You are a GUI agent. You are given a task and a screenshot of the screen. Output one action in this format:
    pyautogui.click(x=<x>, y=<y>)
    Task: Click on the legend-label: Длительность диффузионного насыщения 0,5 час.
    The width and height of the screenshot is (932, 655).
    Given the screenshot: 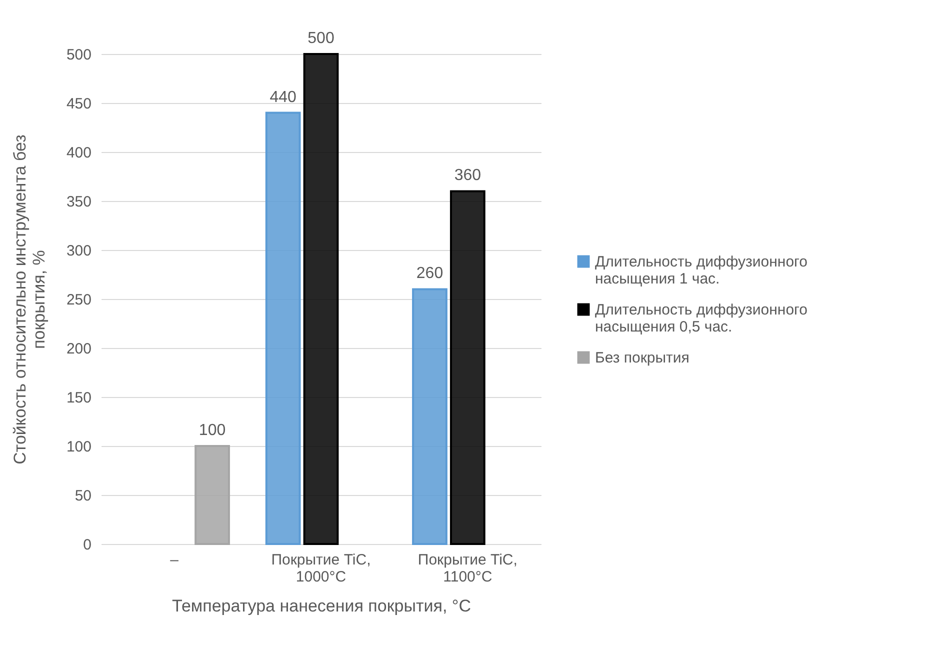 What is the action you would take?
    pyautogui.click(x=701, y=319)
    